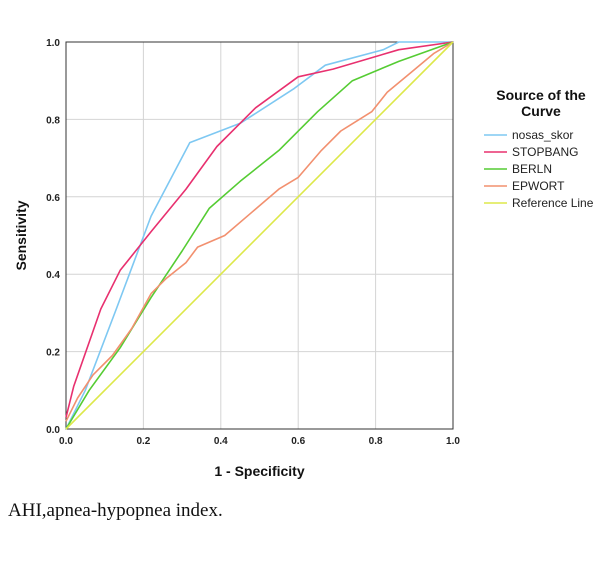 The height and width of the screenshot is (579, 608). I want to click on y-axis-title: Sensitivity, so click(21, 235).